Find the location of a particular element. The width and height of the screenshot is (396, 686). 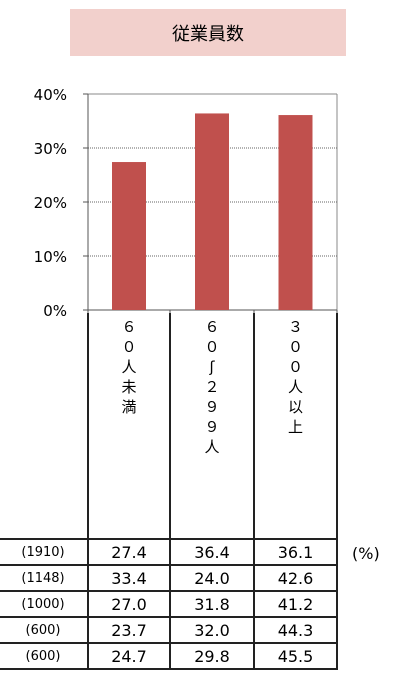

y-tick-label: 20% is located at coordinates (50, 203).